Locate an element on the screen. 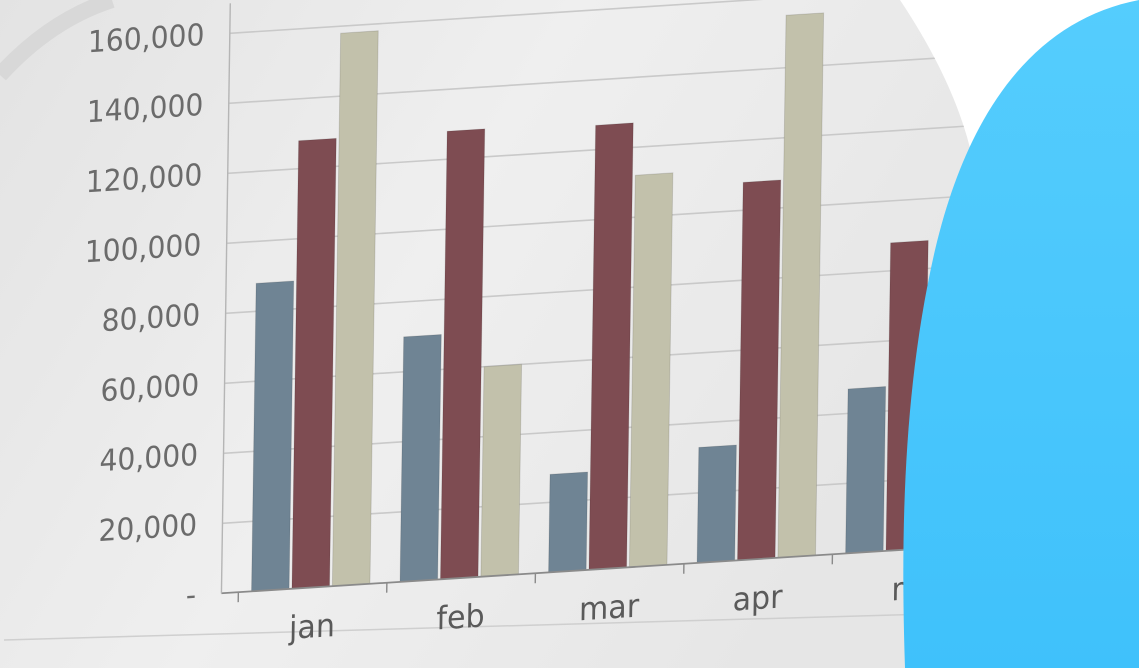 The image size is (1139, 668). y-tick-label: - is located at coordinates (191, 595).